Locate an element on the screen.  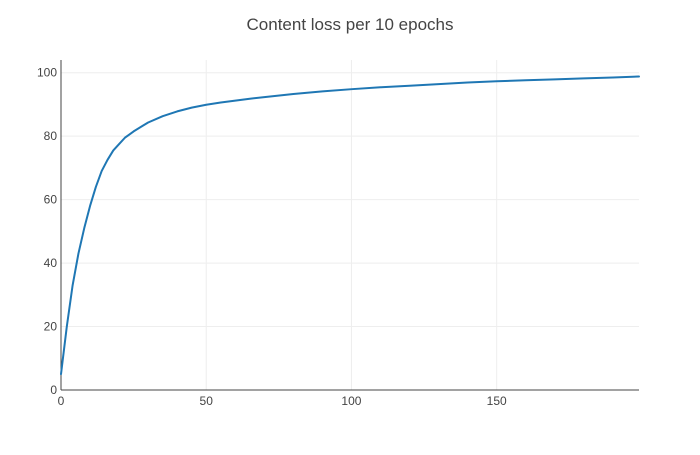
x-tick-label: 0 is located at coordinates (61, 401).